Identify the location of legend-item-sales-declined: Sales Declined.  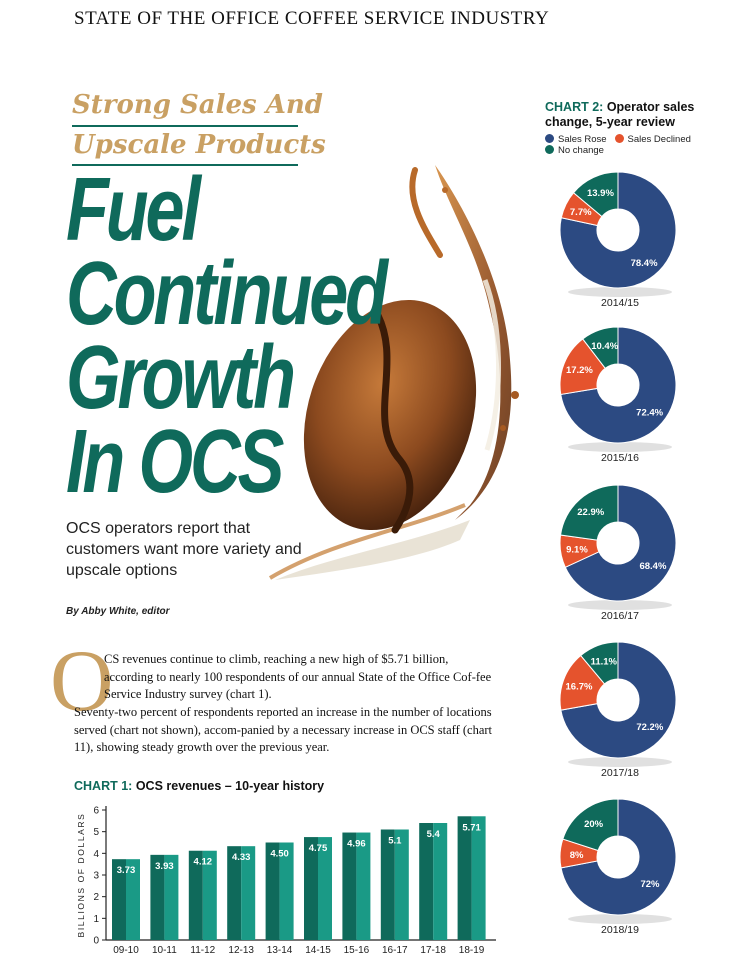
(652, 139).